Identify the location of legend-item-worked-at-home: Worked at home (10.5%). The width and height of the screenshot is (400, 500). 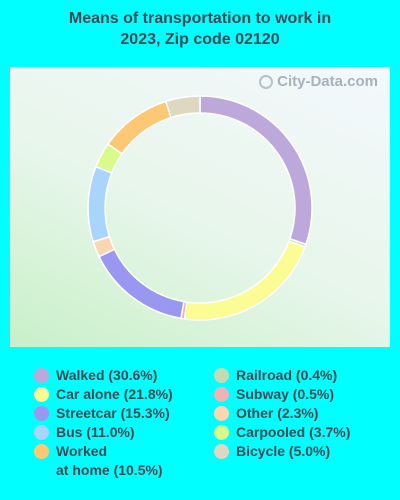
(103, 461).